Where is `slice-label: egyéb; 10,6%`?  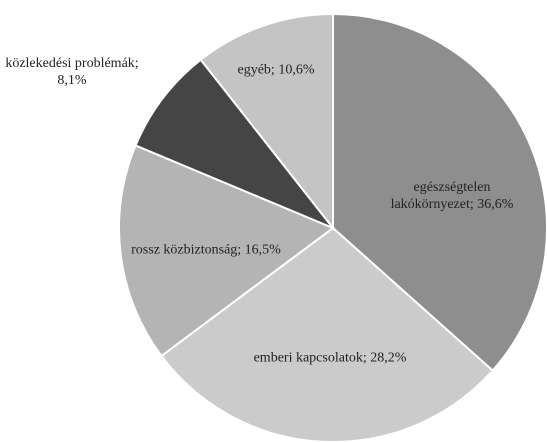
slice-label: egyéb; 10,6% is located at coordinates (276, 70).